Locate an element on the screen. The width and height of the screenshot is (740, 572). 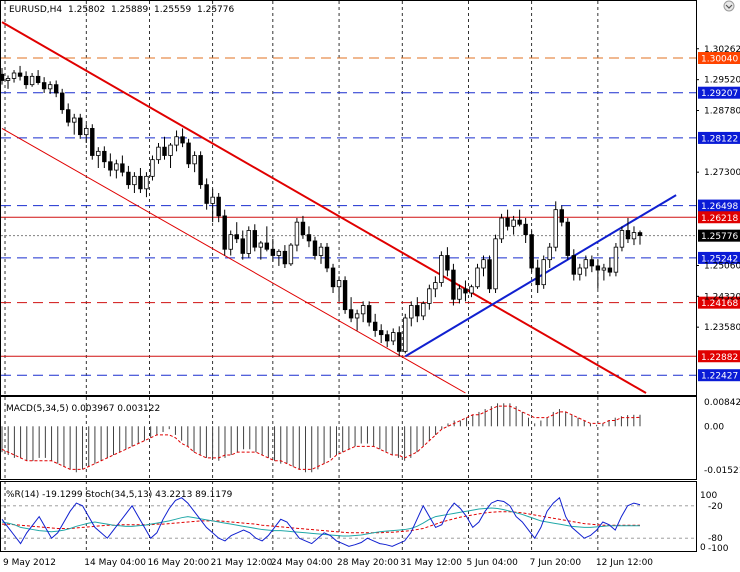
osc-left-tick-0: 100 is located at coordinates (708, 496).